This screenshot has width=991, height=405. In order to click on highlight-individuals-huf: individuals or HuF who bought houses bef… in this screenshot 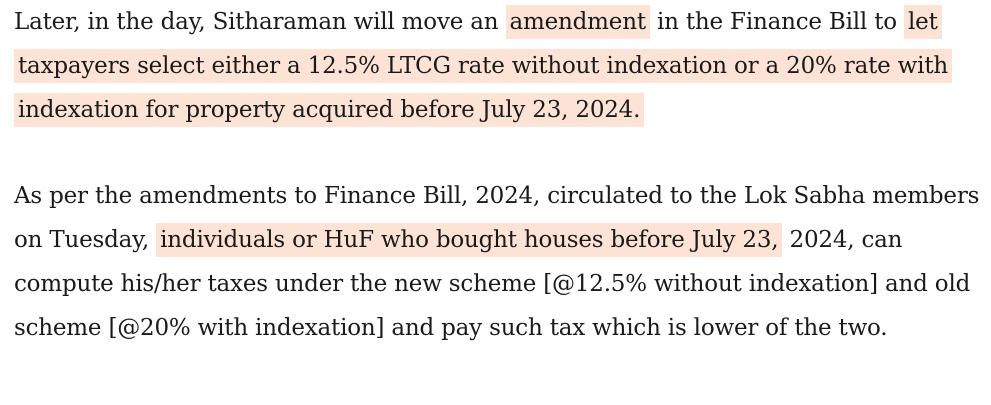, I will do `click(469, 240)`.